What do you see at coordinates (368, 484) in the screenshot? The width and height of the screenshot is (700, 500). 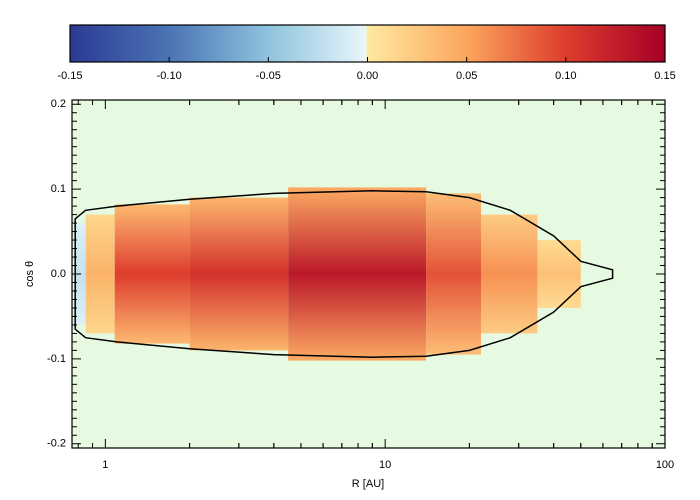 I see `x-axis-label: R [AU]` at bounding box center [368, 484].